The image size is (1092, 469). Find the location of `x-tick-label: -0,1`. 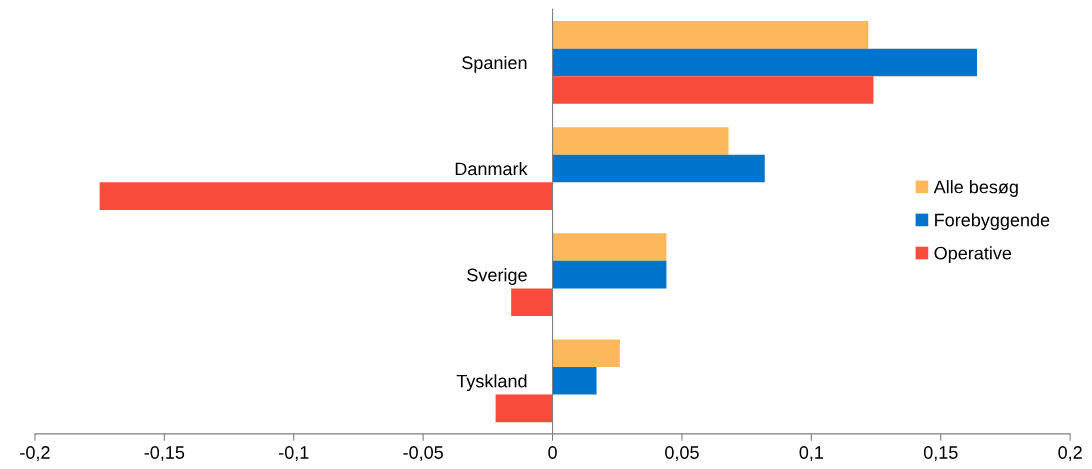

x-tick-label: -0,1 is located at coordinates (293, 454).